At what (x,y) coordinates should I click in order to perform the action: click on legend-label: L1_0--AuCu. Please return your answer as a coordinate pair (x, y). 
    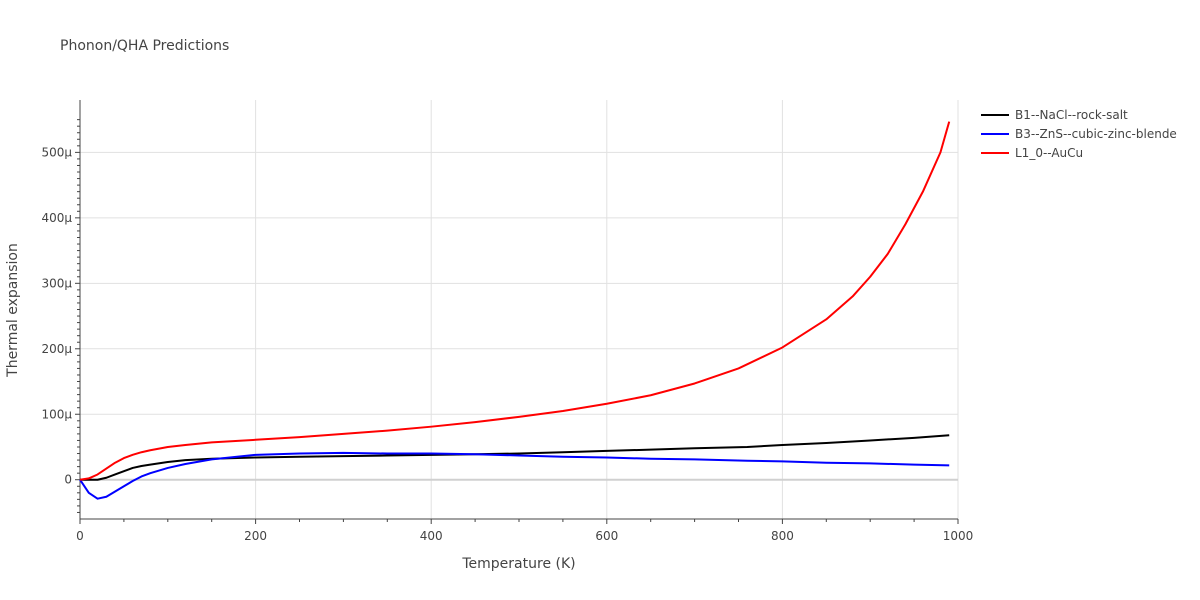
    Looking at the image, I should click on (1049, 153).